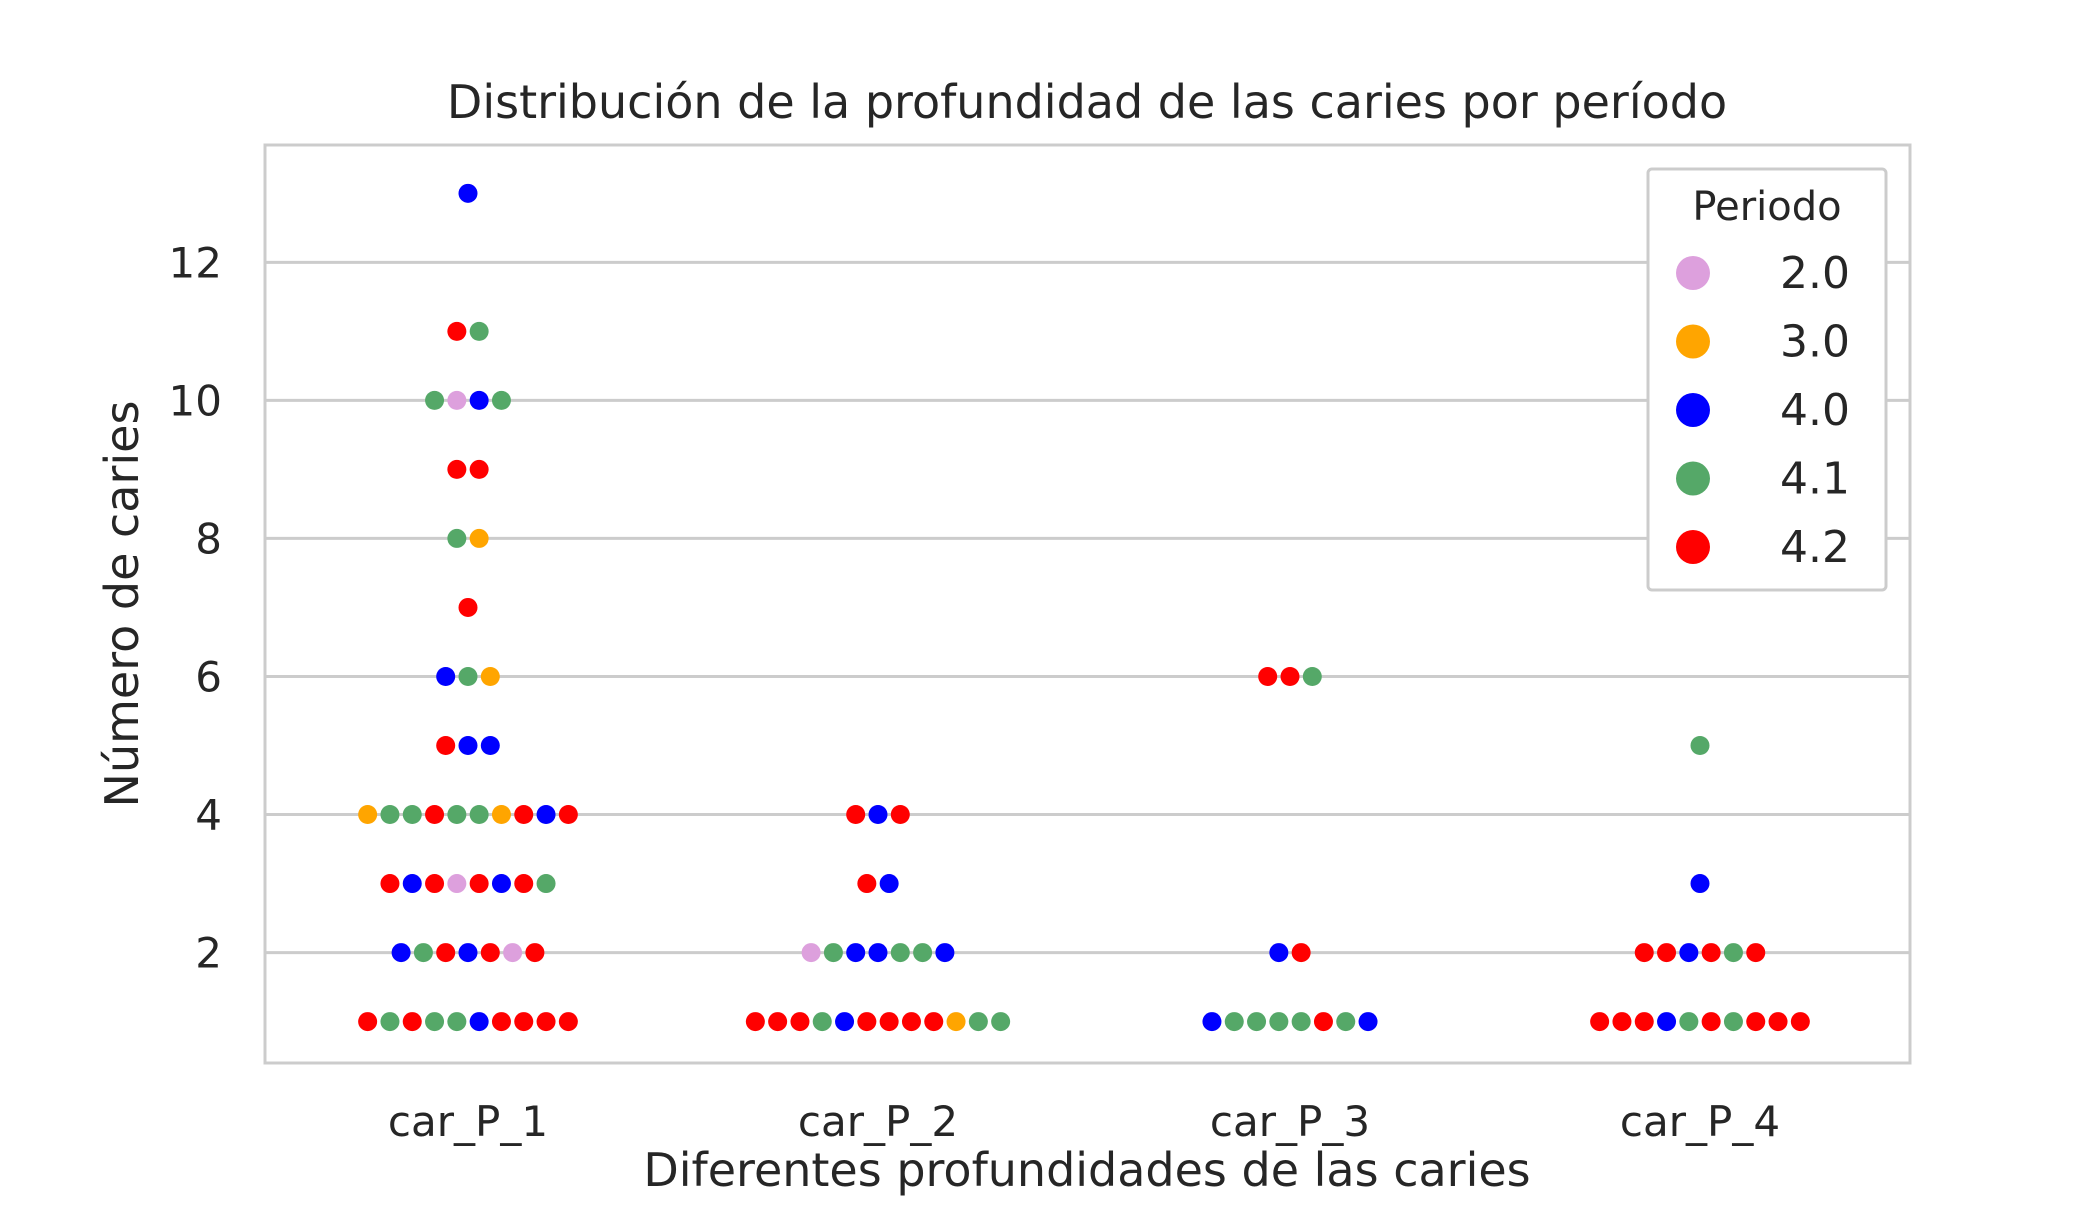 The height and width of the screenshot is (1205, 2100). Describe the element at coordinates (195, 607) in the screenshot. I see `y-tick-labels: 2 4 6 8 10 12` at that location.